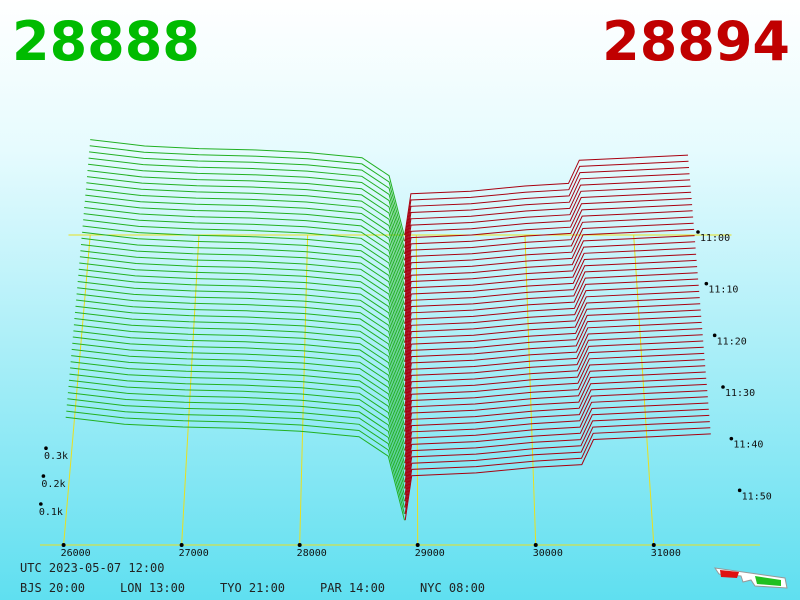 This screenshot has height=600, width=800. I want to click on city-time: NYC 08:00, so click(452, 588).